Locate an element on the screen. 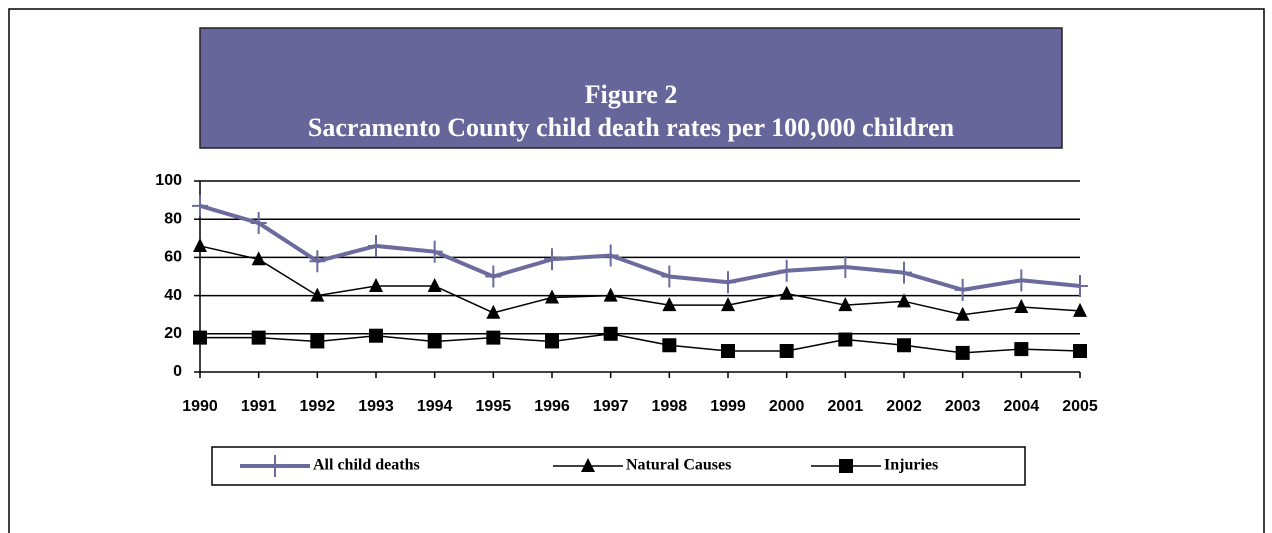  x-tick-label: 1996 is located at coordinates (552, 406).